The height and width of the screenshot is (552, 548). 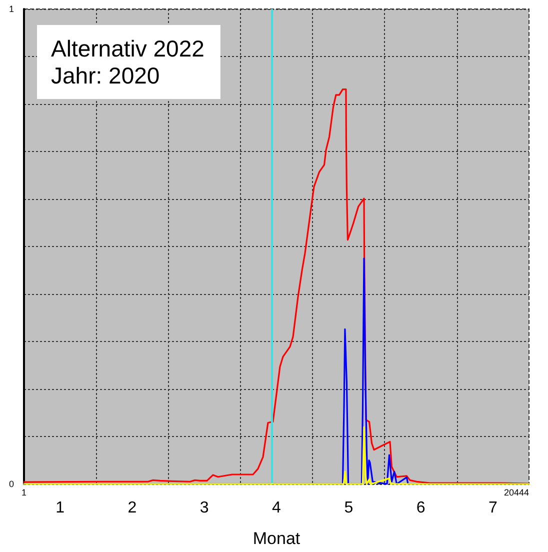 What do you see at coordinates (516, 493) in the screenshot?
I see `text: 20444` at bounding box center [516, 493].